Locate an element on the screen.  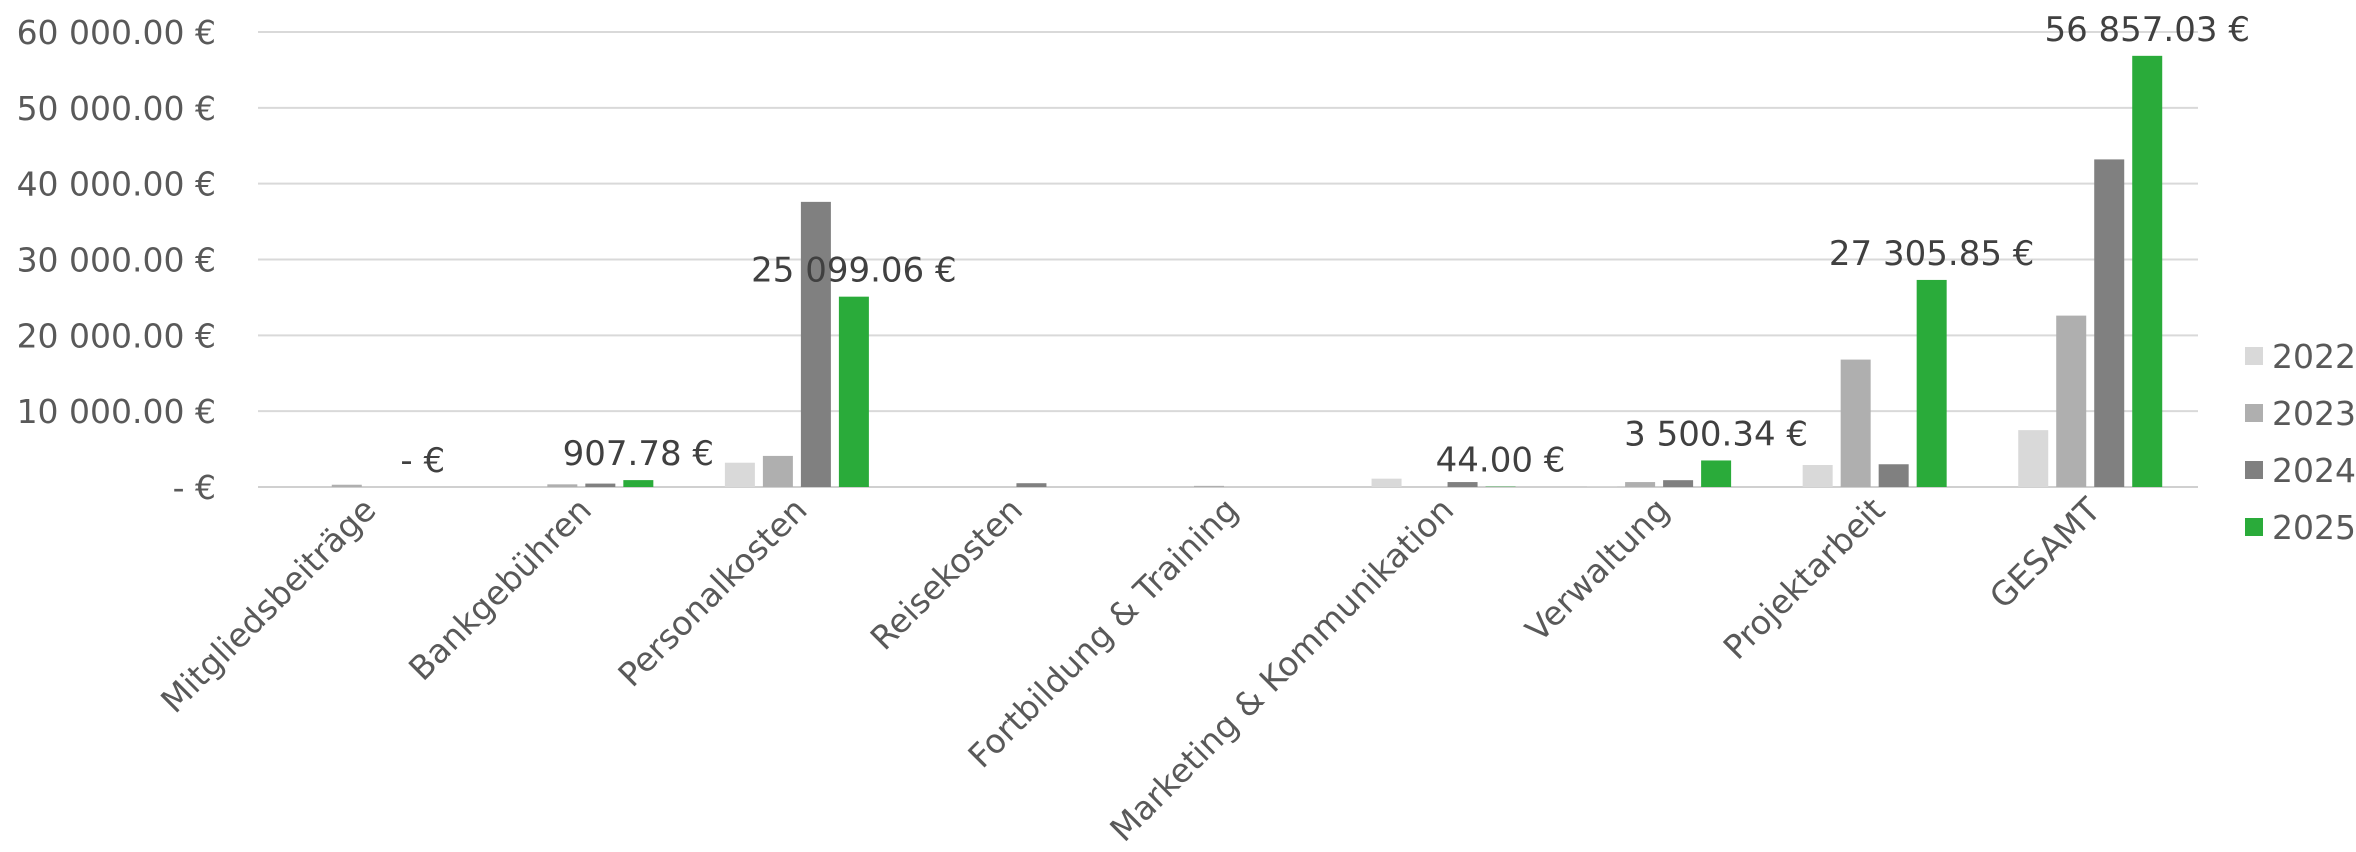
y-tick-label: 50 000.00 € is located at coordinates (116, 108).